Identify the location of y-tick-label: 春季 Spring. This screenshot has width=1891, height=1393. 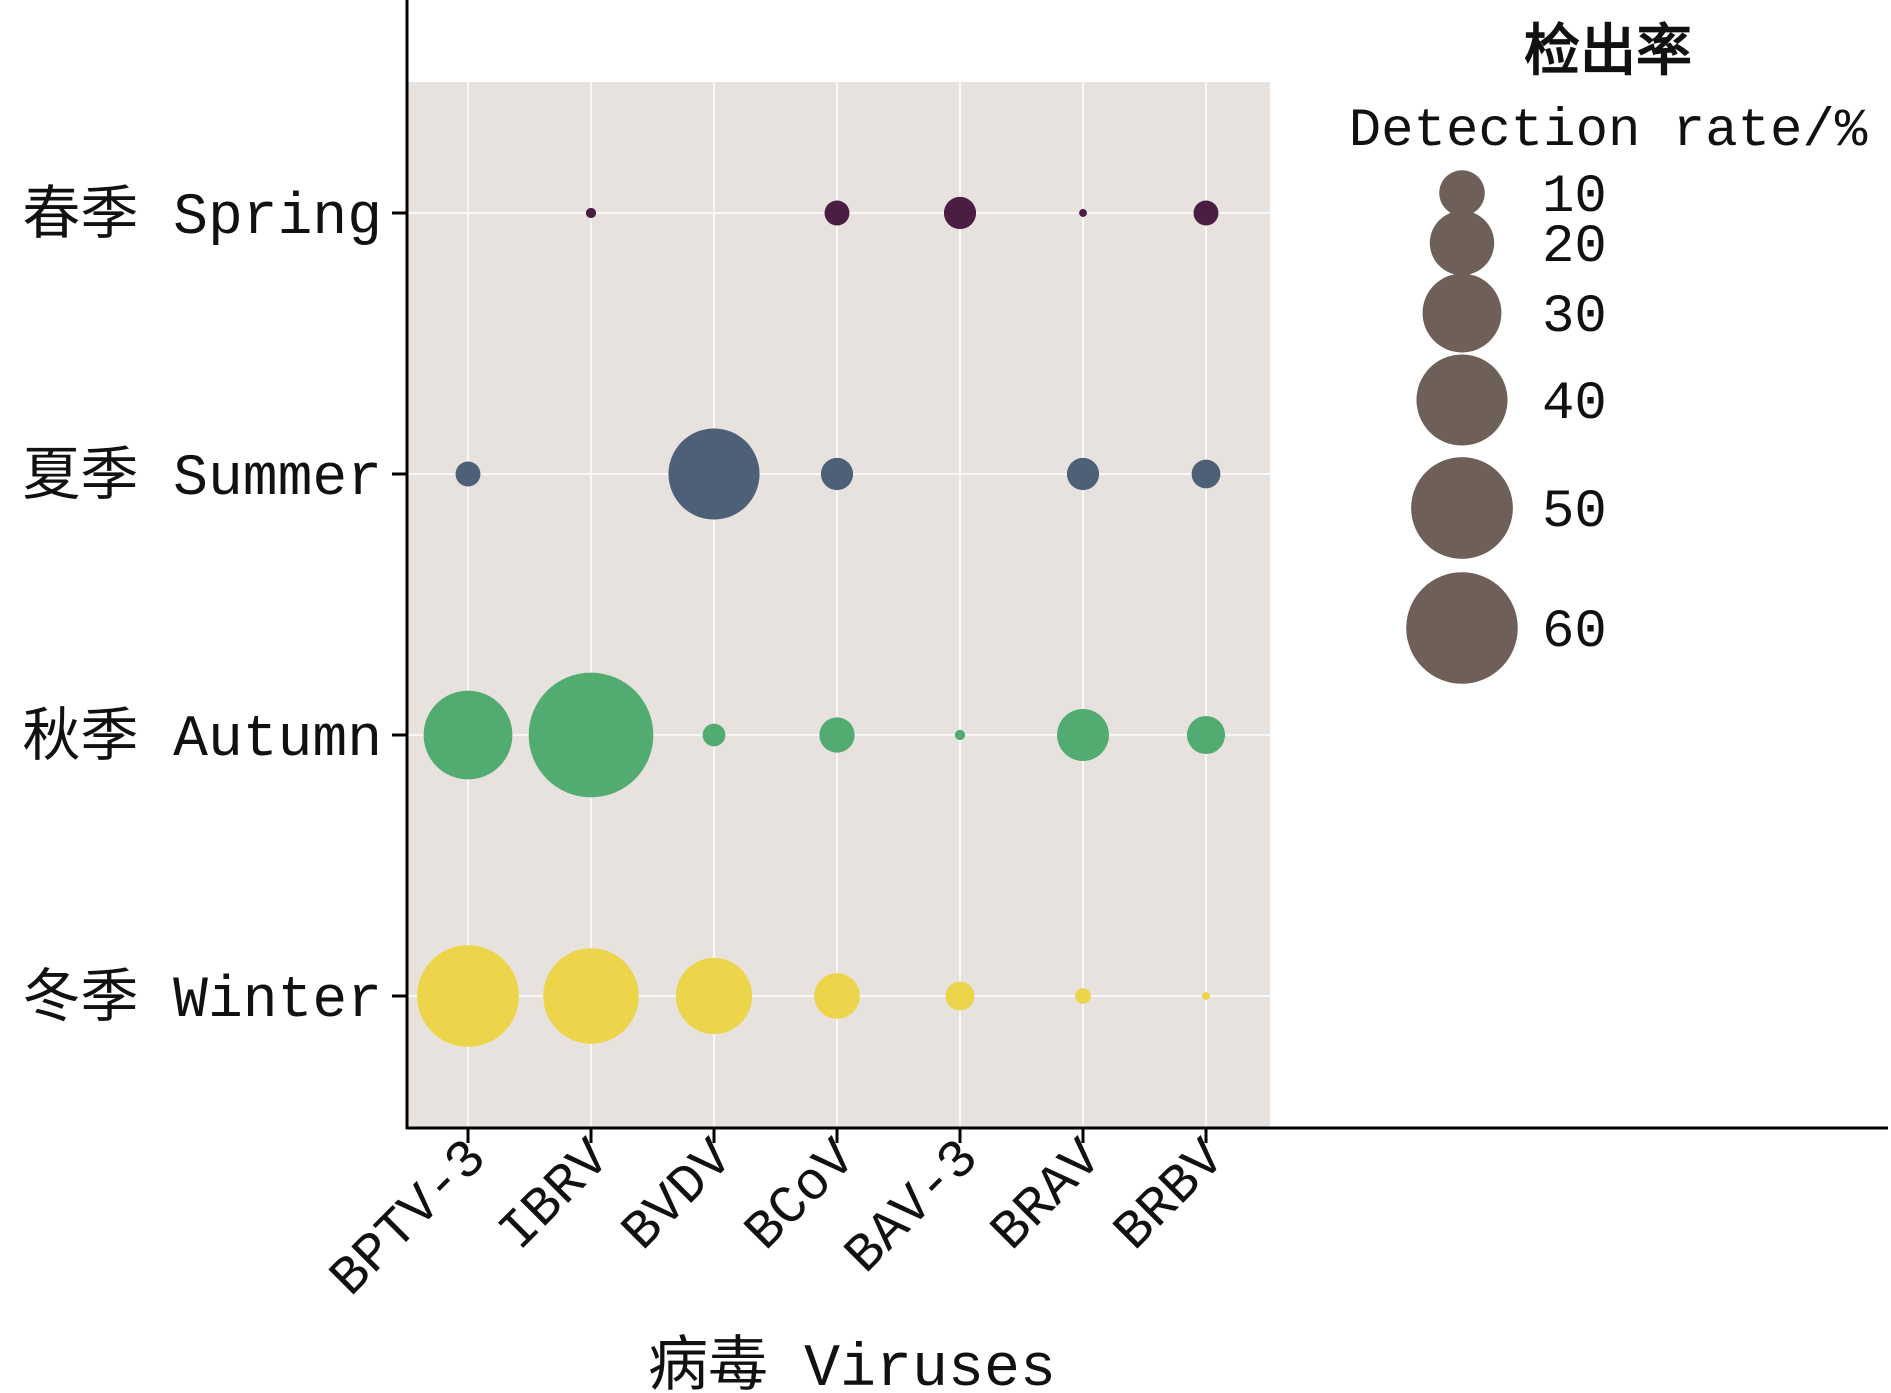
(202, 217).